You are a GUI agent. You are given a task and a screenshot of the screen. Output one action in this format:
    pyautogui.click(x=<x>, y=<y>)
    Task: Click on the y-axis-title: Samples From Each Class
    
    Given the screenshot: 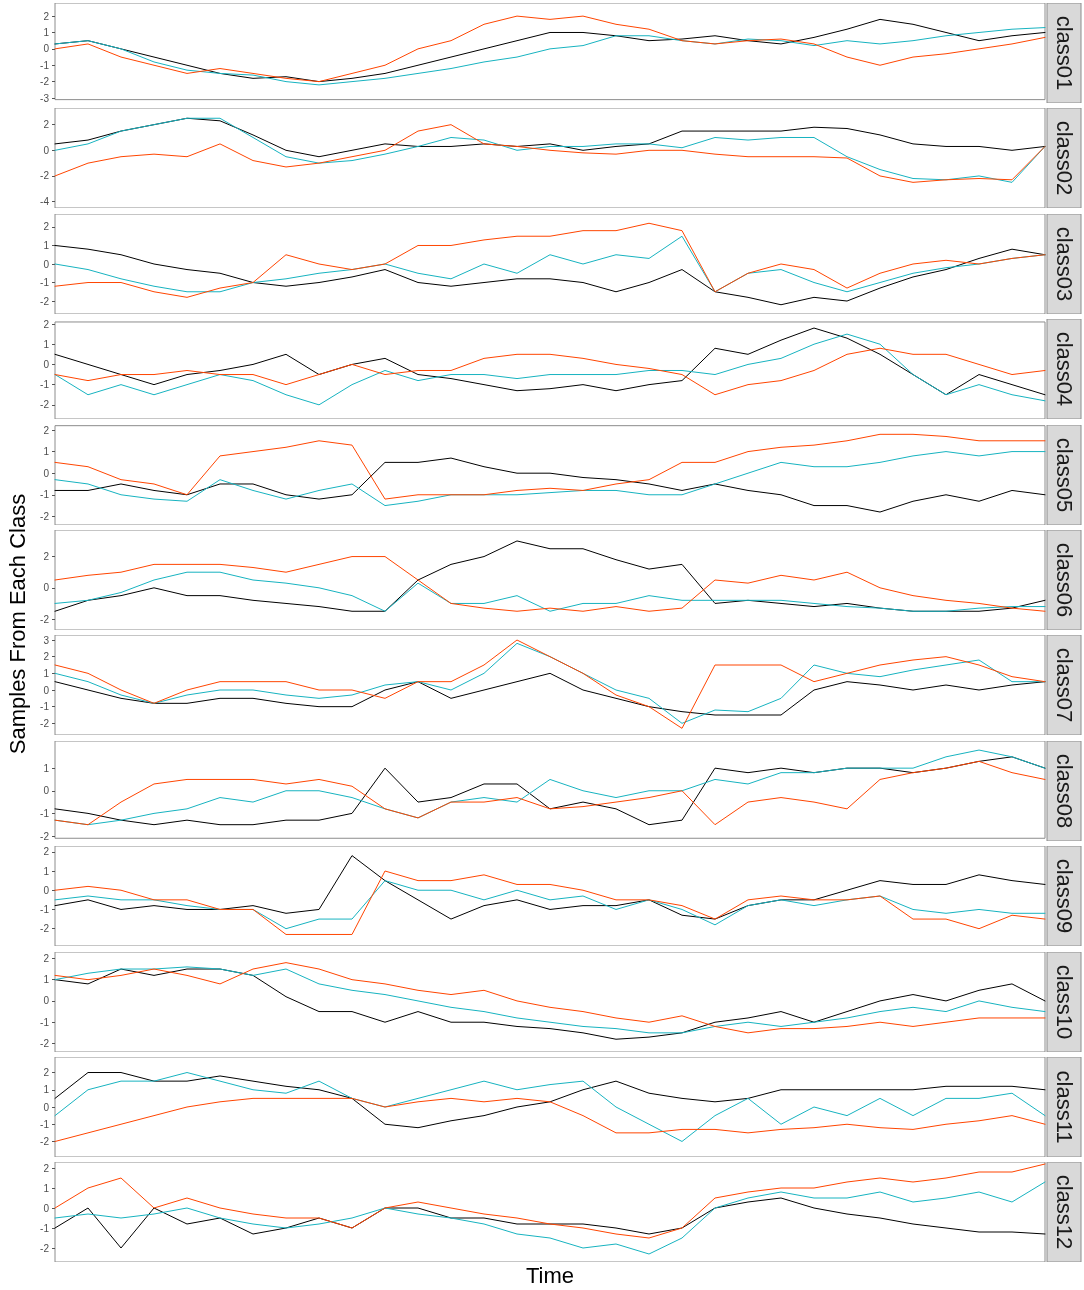 What is the action you would take?
    pyautogui.click(x=18, y=624)
    